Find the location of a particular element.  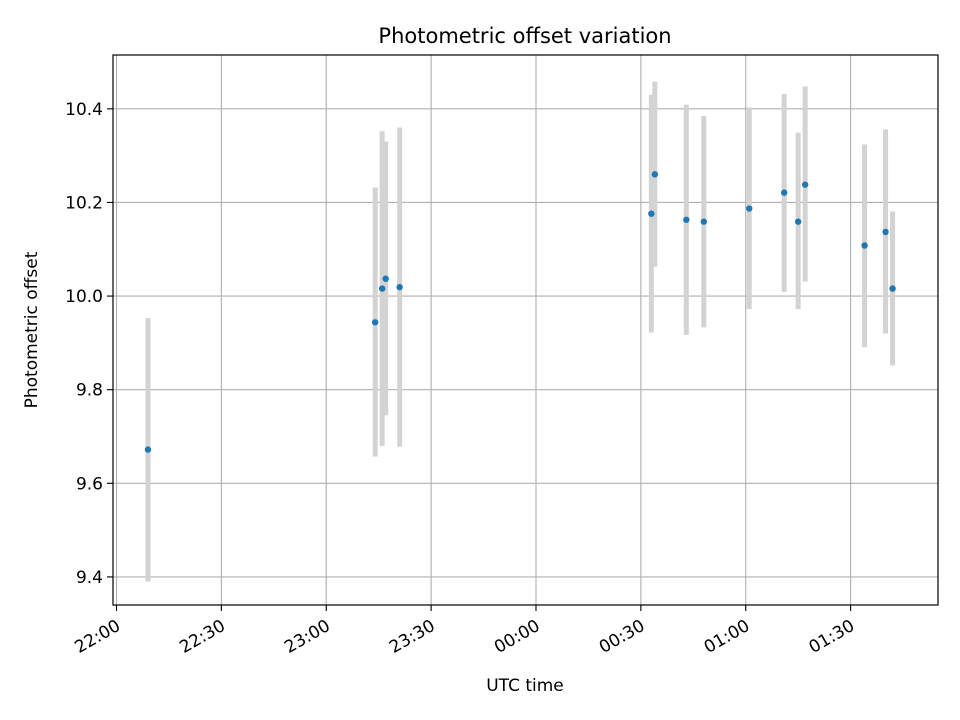

y-axis-title: Photometric offset is located at coordinates (32, 329).